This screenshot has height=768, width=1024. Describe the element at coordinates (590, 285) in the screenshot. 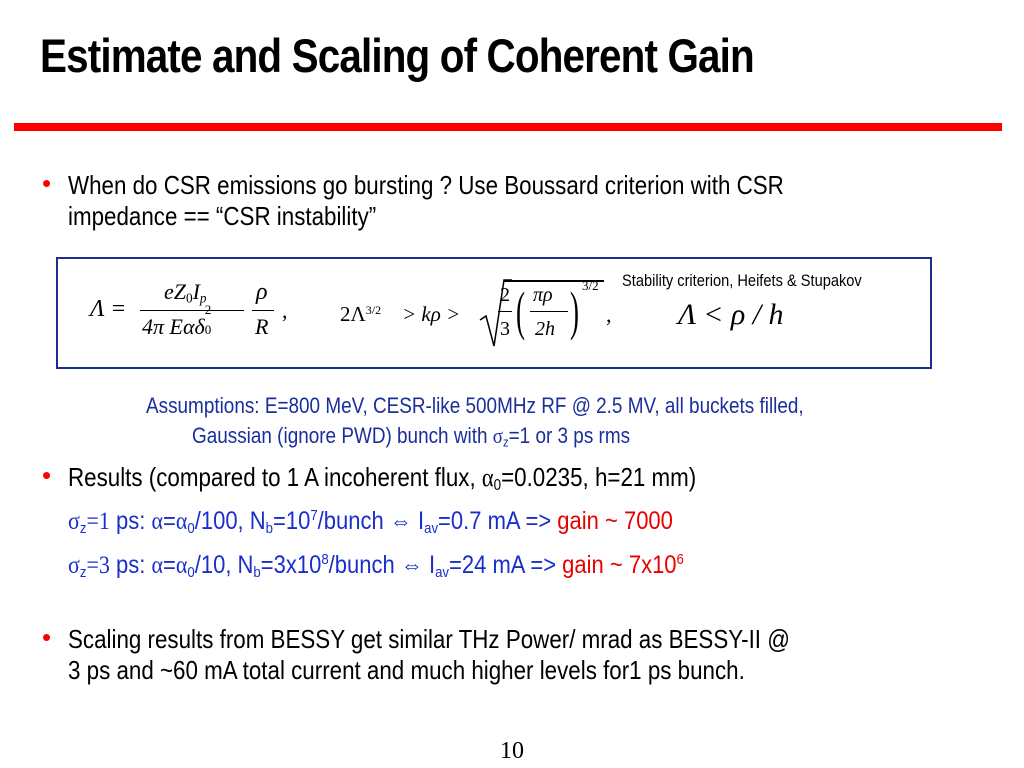

I see `eq2-exp: 3/2` at that location.